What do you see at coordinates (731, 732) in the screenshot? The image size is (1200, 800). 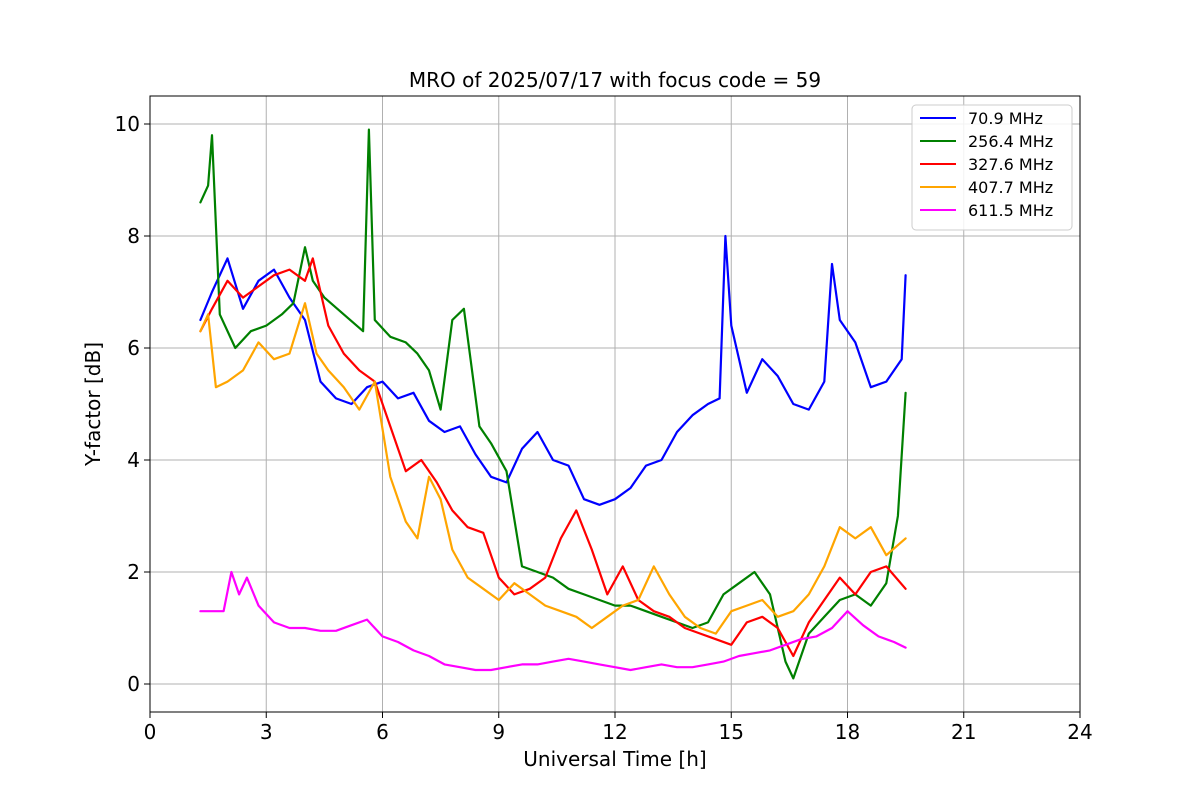 I see `x-tick-label: 15` at bounding box center [731, 732].